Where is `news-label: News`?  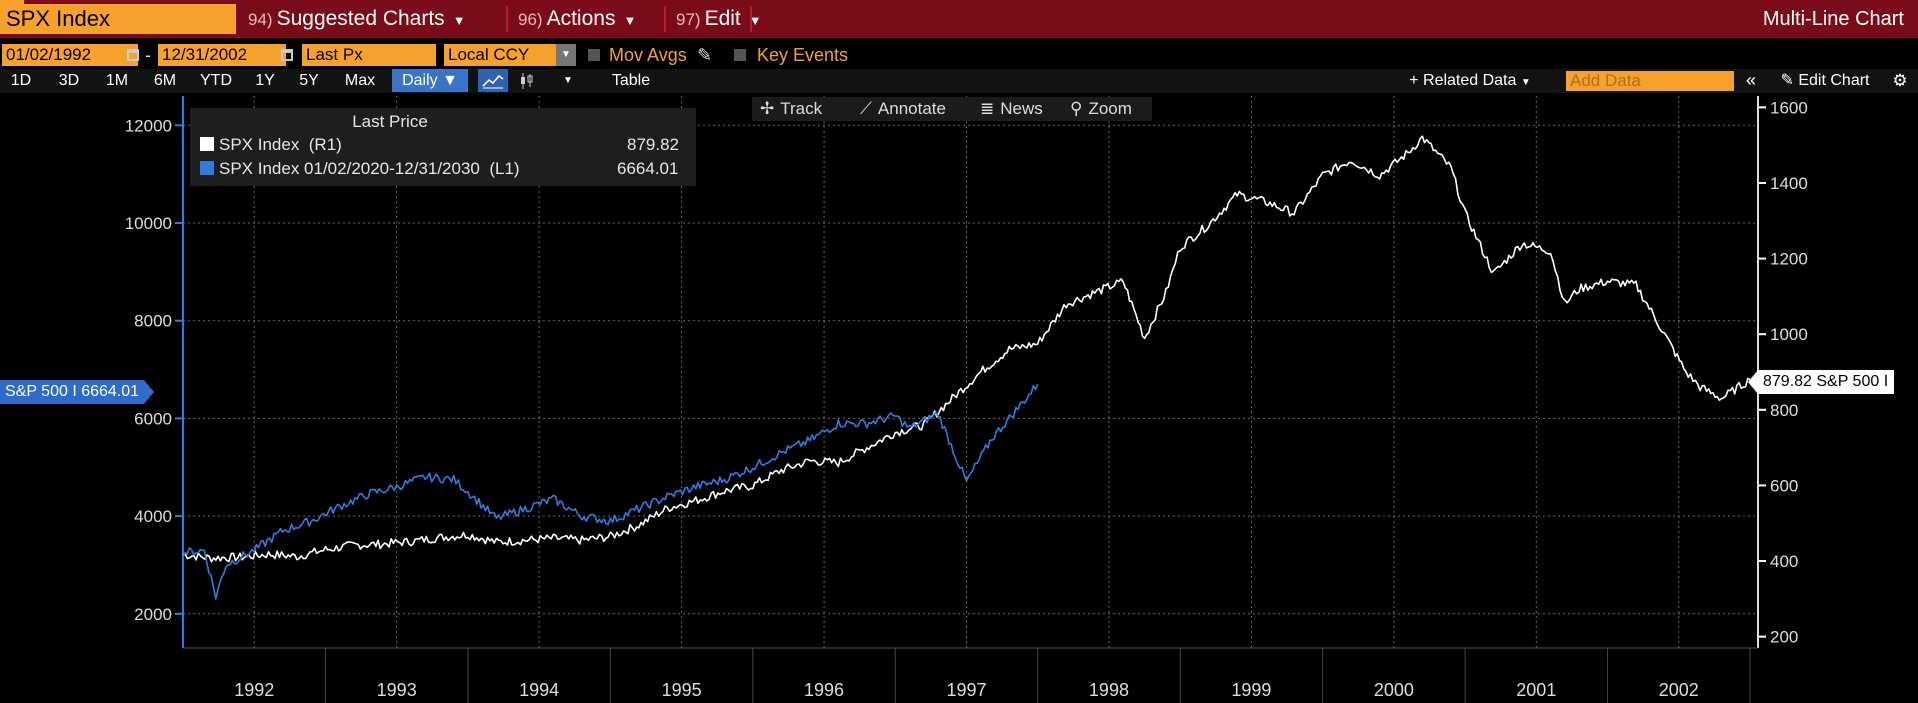
news-label: News is located at coordinates (1021, 108).